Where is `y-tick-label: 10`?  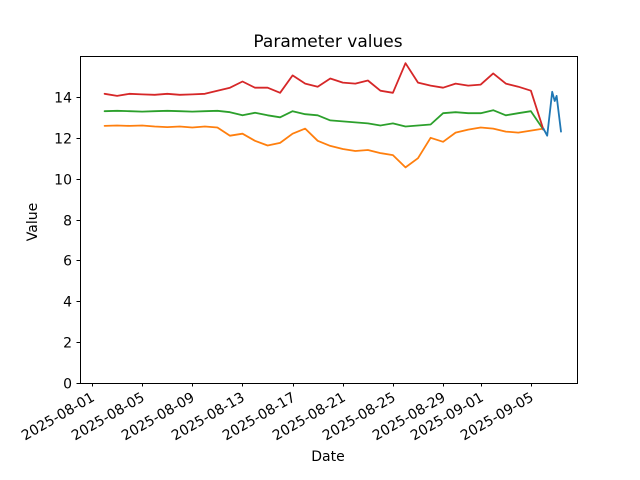
y-tick-label: 10 is located at coordinates (63, 181).